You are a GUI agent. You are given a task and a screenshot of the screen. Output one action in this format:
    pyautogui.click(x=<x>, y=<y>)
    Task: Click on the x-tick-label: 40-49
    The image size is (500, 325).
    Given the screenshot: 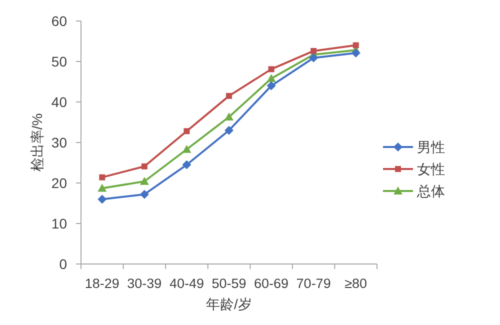 What is the action you would take?
    pyautogui.click(x=186, y=283)
    